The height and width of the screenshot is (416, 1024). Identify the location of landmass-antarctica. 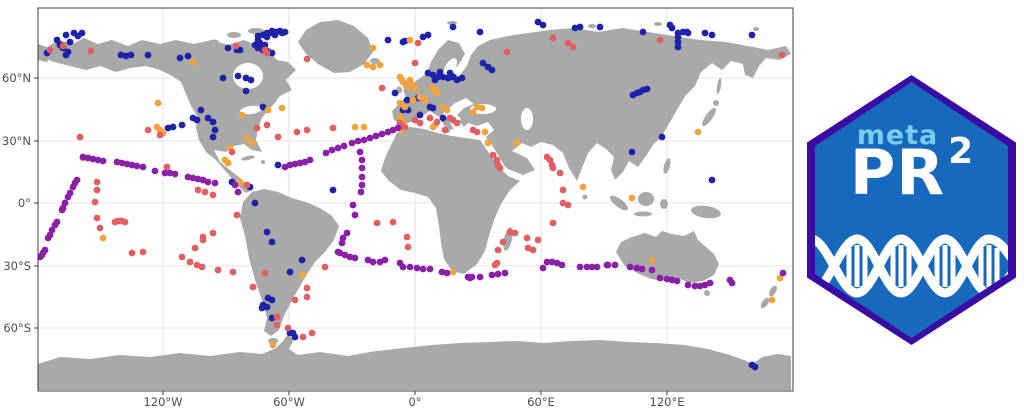
(414, 362).